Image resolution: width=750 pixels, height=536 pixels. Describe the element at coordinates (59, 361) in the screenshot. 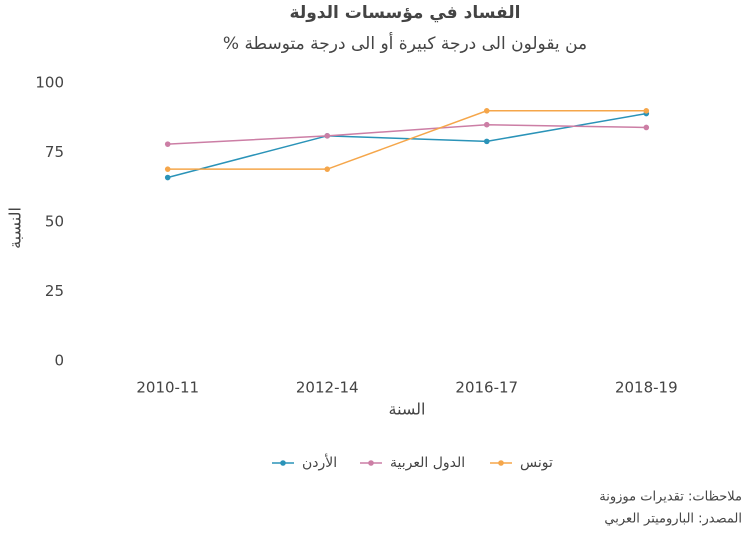

I see `y-tick-label: 0` at that location.